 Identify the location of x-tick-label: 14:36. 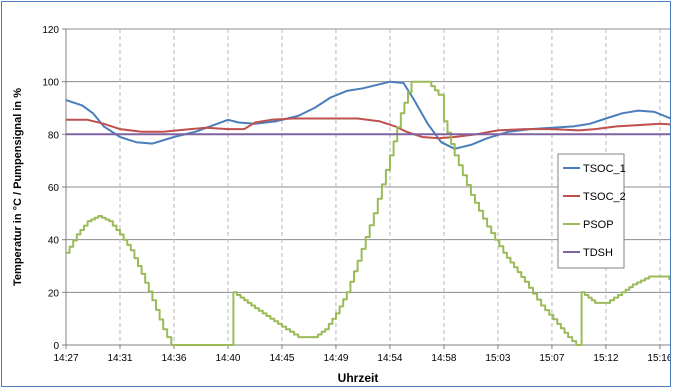
(173, 358).